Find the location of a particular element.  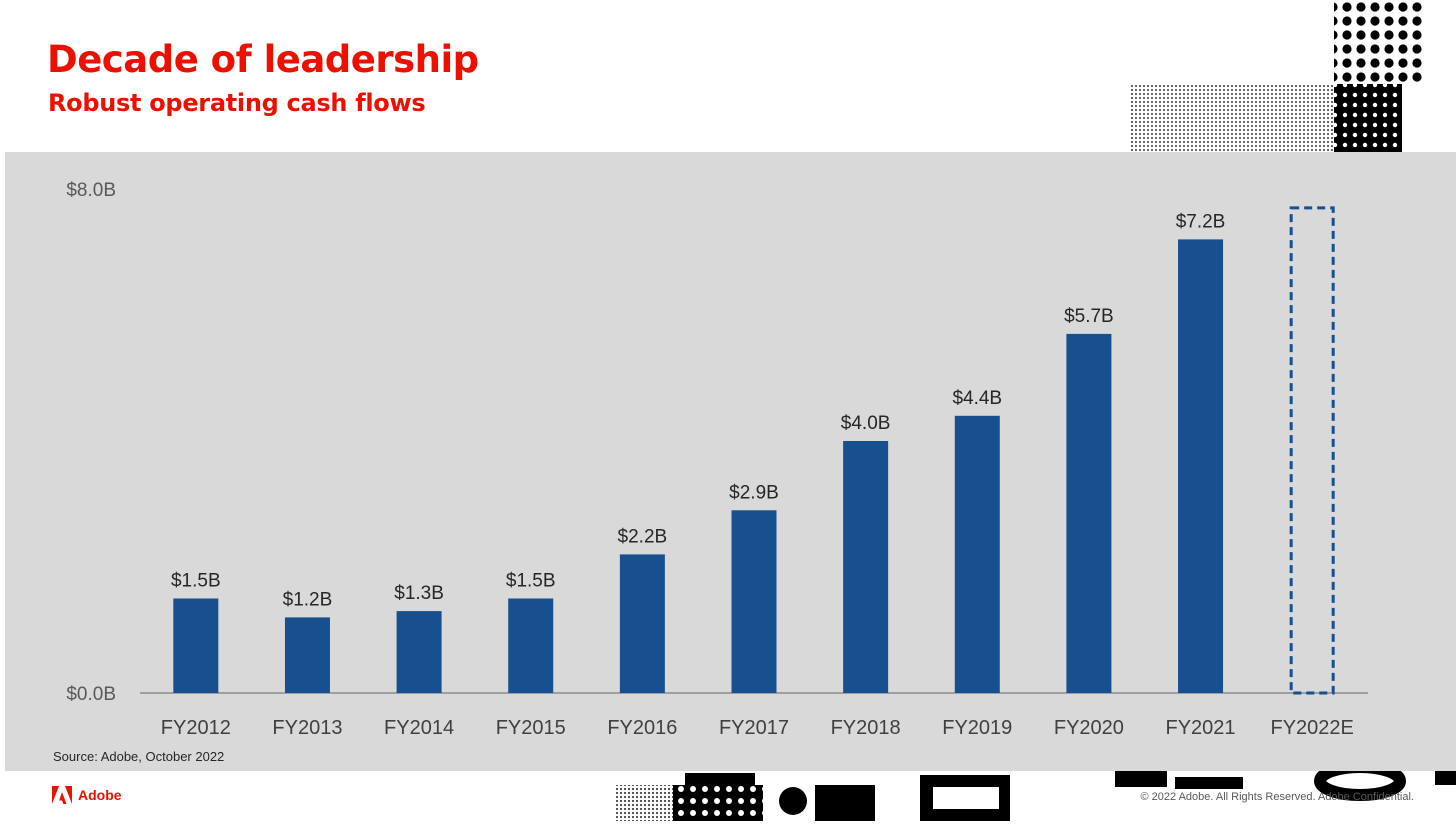

y-tick-label: $8.0B is located at coordinates (91, 190).